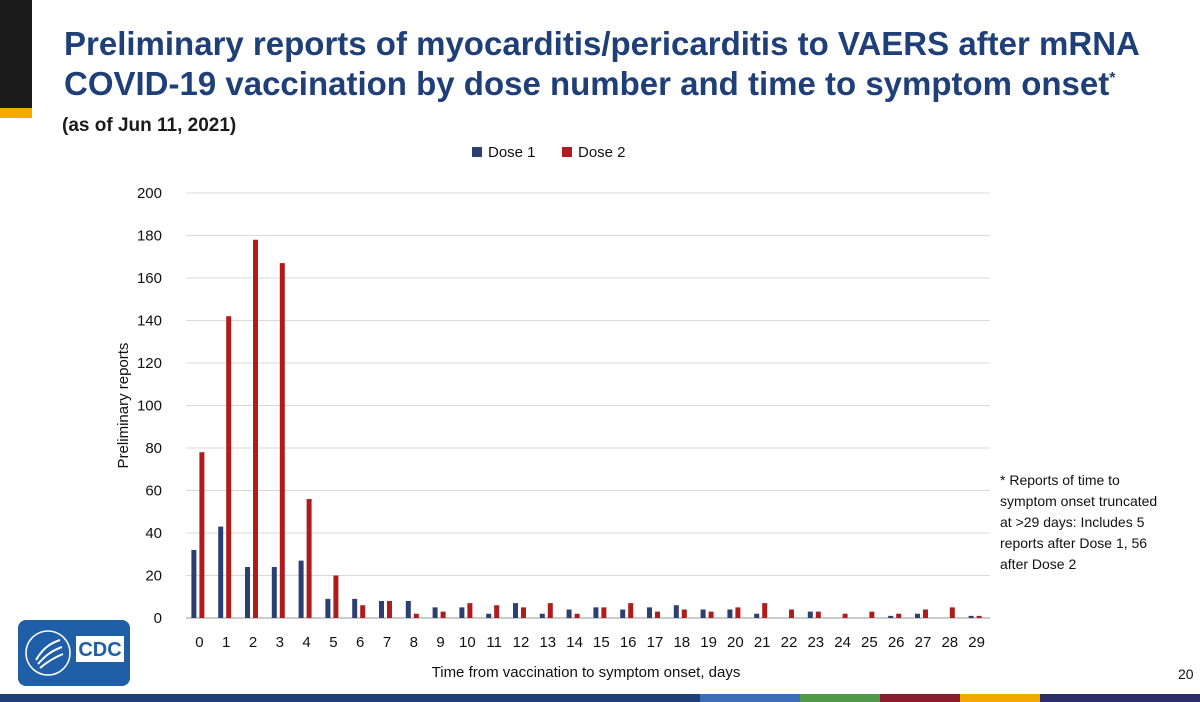 The width and height of the screenshot is (1200, 702). Describe the element at coordinates (123, 406) in the screenshot. I see `y-axis-title: Preliminary reports` at that location.